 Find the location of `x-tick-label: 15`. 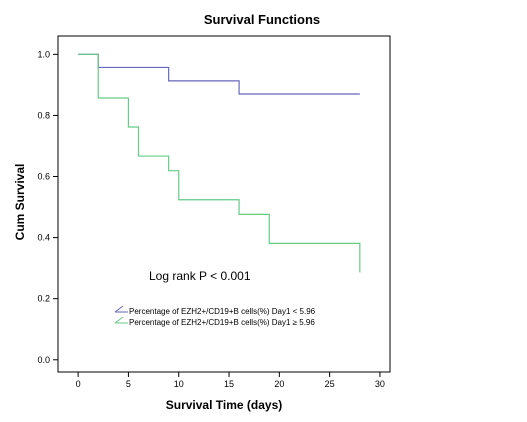

x-tick-label: 15 is located at coordinates (229, 384).